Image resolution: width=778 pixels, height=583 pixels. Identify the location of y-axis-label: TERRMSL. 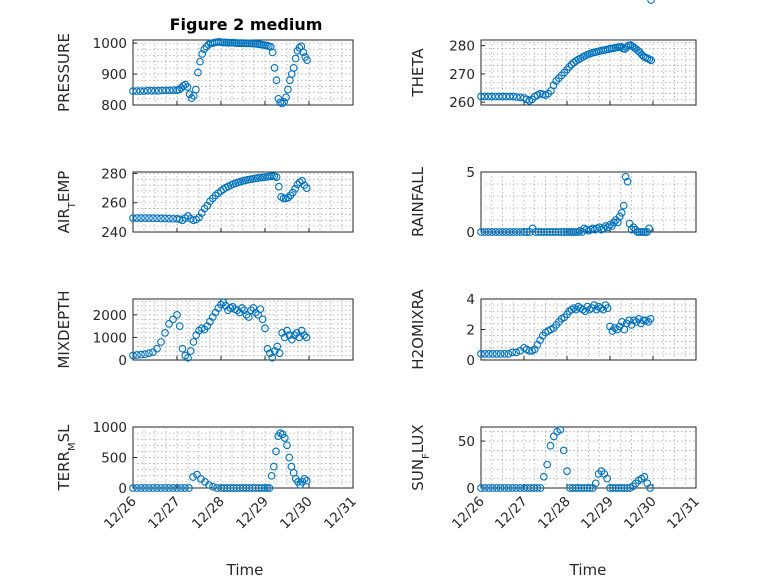
(66, 458).